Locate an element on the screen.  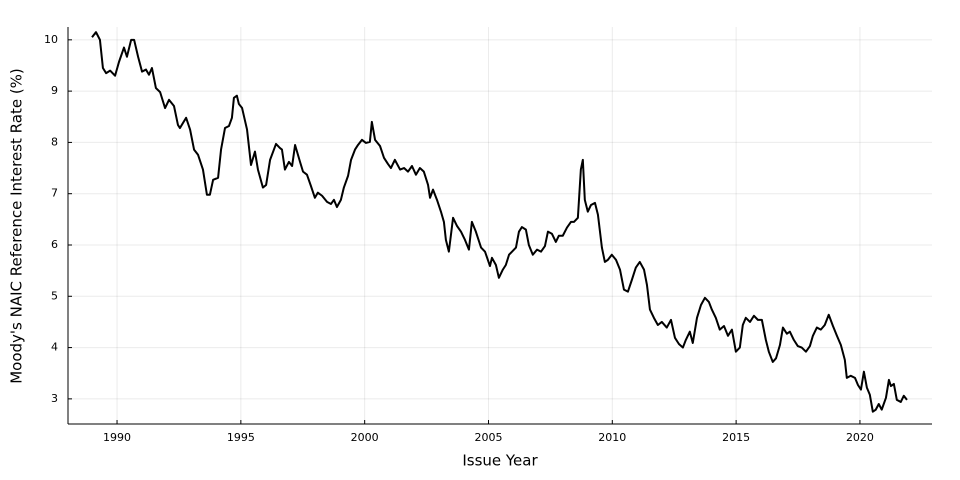
y-tick-label: 9 is located at coordinates (54, 90).